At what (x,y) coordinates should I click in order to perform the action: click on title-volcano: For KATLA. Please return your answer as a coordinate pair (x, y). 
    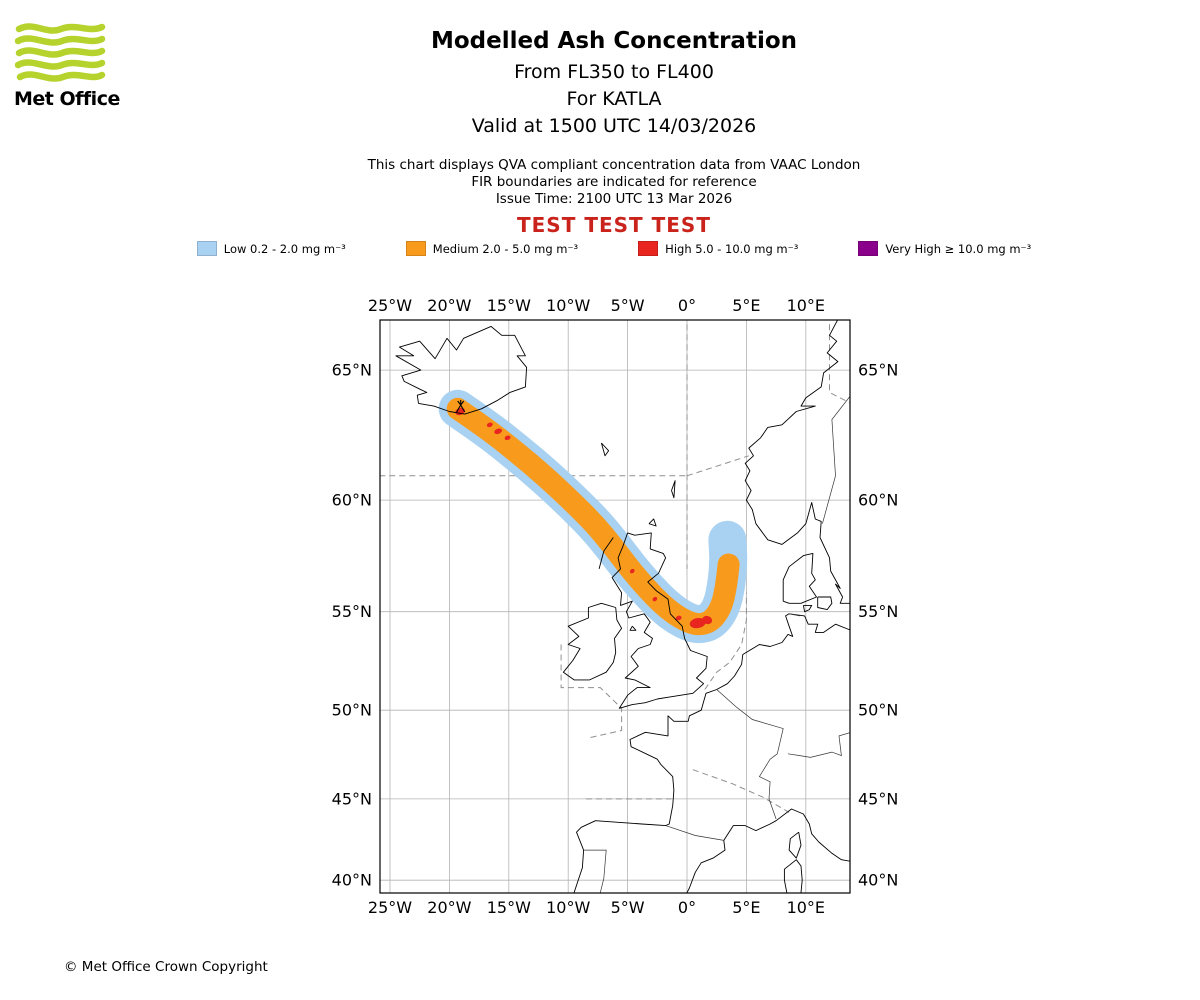
    Looking at the image, I should click on (614, 99).